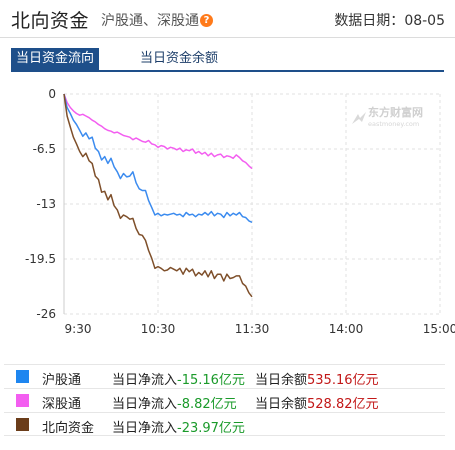 This screenshot has height=450, width=455. What do you see at coordinates (207, 404) in the screenshot?
I see `flow-value: -8.82亿元` at bounding box center [207, 404].